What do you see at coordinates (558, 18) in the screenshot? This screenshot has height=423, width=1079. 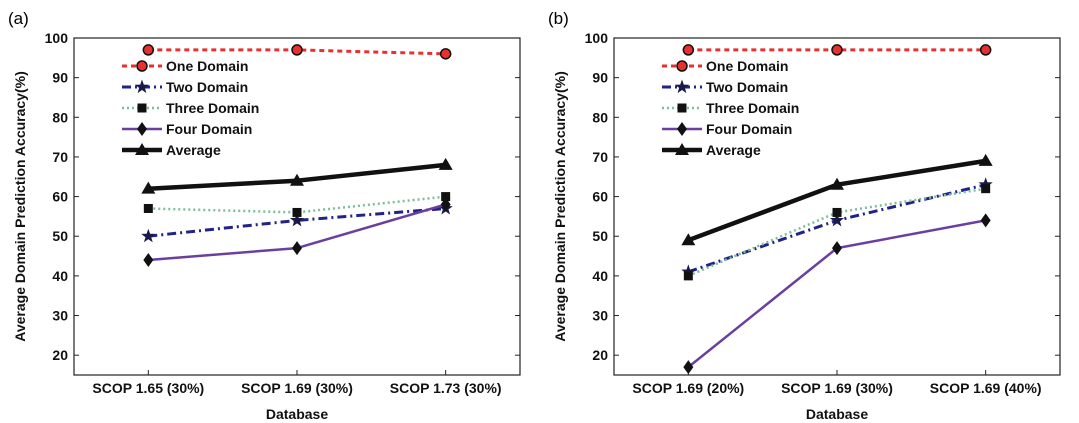 I see `panel-label: (b)` at bounding box center [558, 18].